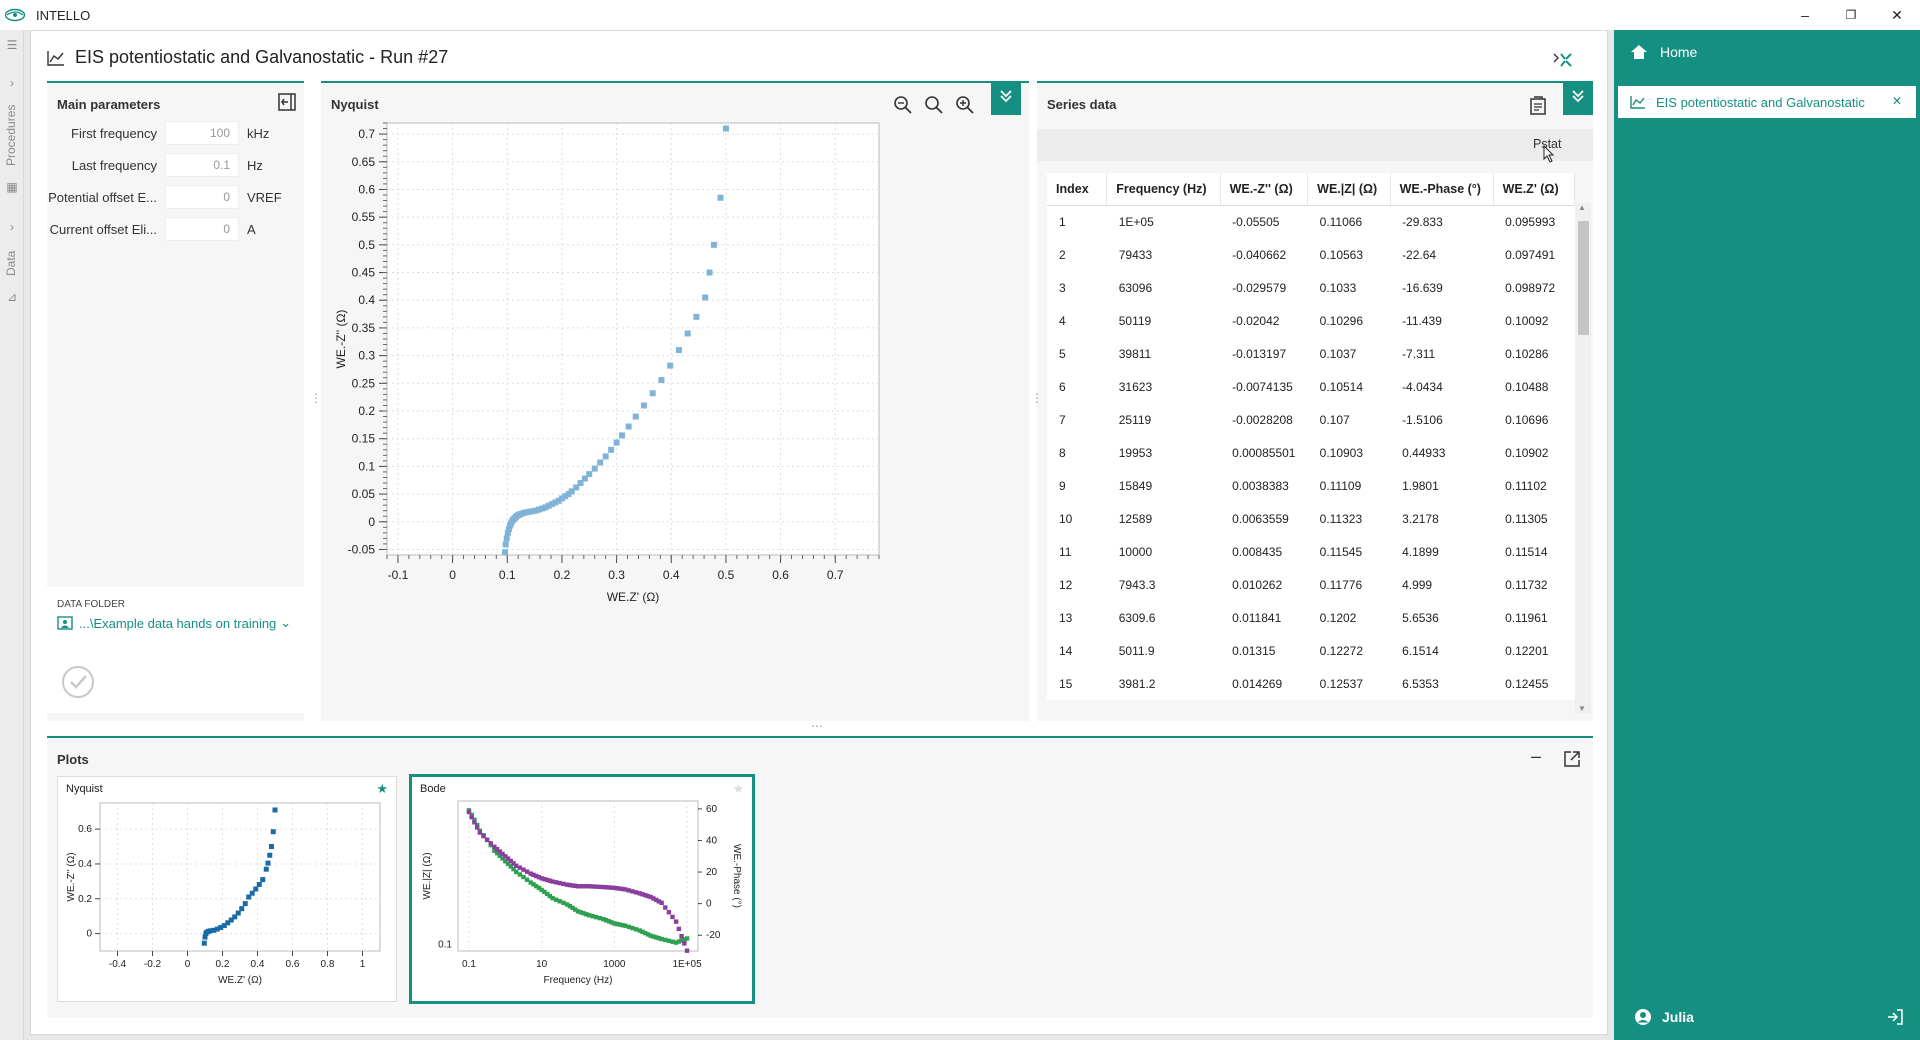  Describe the element at coordinates (1538, 105) in the screenshot. I see `export-document-icon` at that location.